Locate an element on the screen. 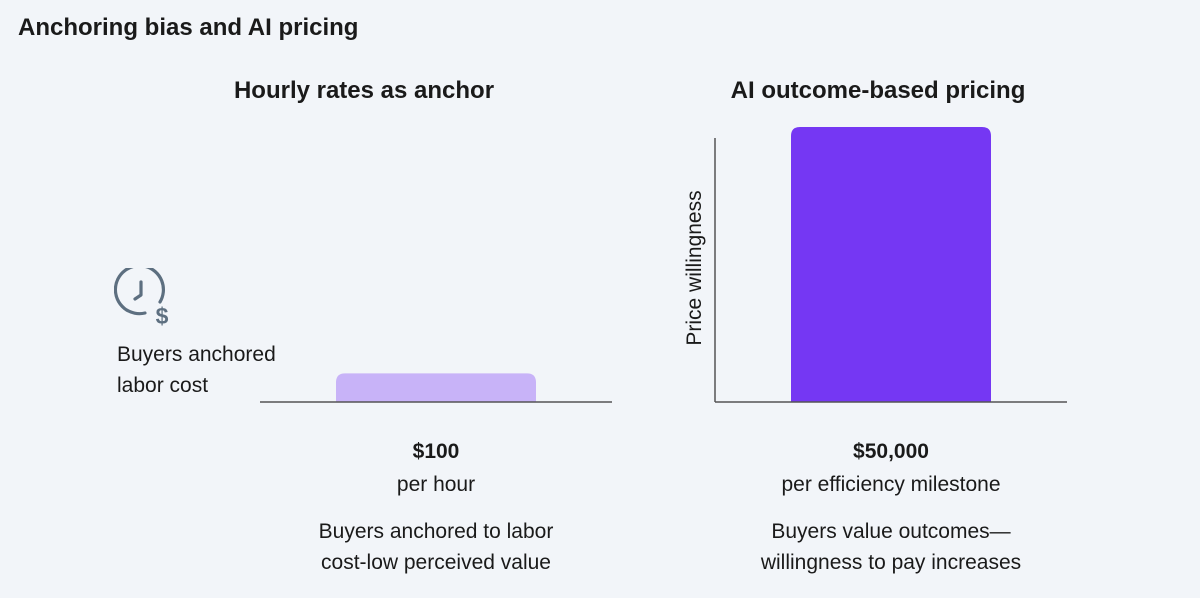 The width and height of the screenshot is (1200, 598). y-axis-label: Price willingness is located at coordinates (694, 268).